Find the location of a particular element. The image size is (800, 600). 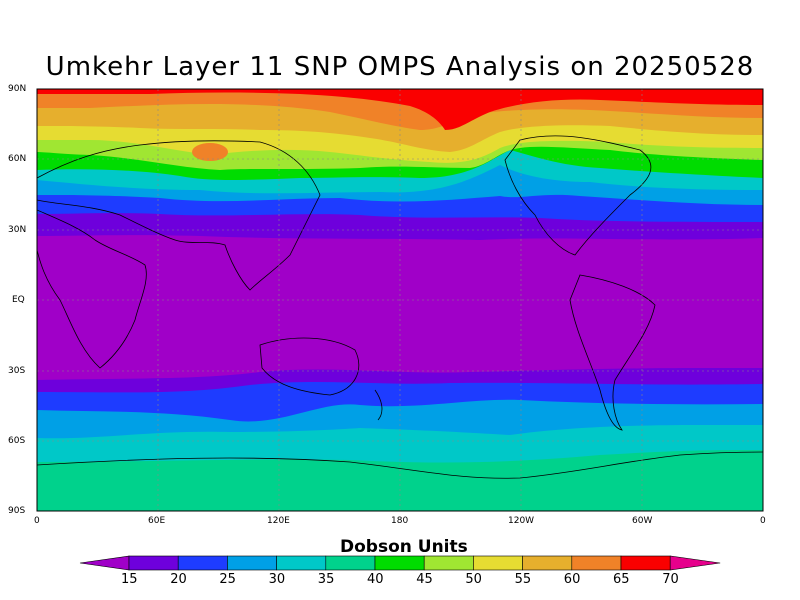

colorbar-tick-label: 15 is located at coordinates (129, 579).